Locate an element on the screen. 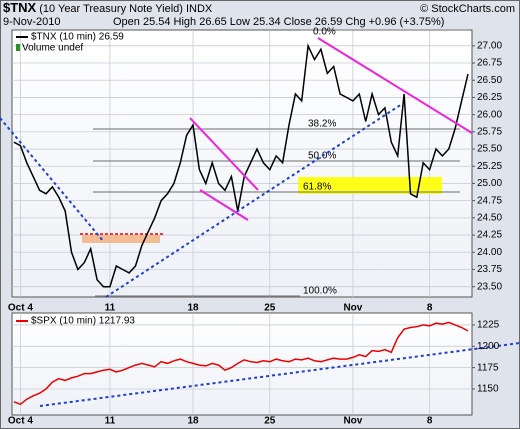 The height and width of the screenshot is (429, 520). credit: © StockCharts.com is located at coordinates (467, 9).